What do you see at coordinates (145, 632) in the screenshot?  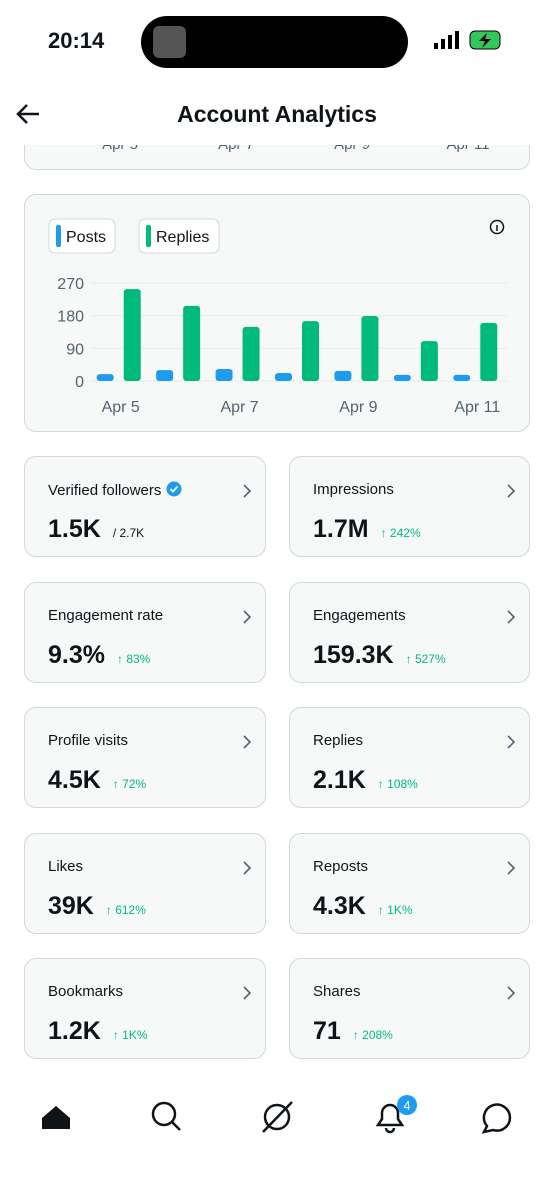 I see `metric-card: Engagement rate 9.3% ↑ 83%` at bounding box center [145, 632].